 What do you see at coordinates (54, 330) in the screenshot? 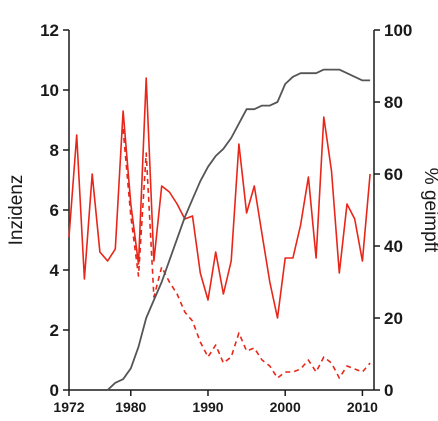
I see `y-left-tick-label: 2` at bounding box center [54, 330].